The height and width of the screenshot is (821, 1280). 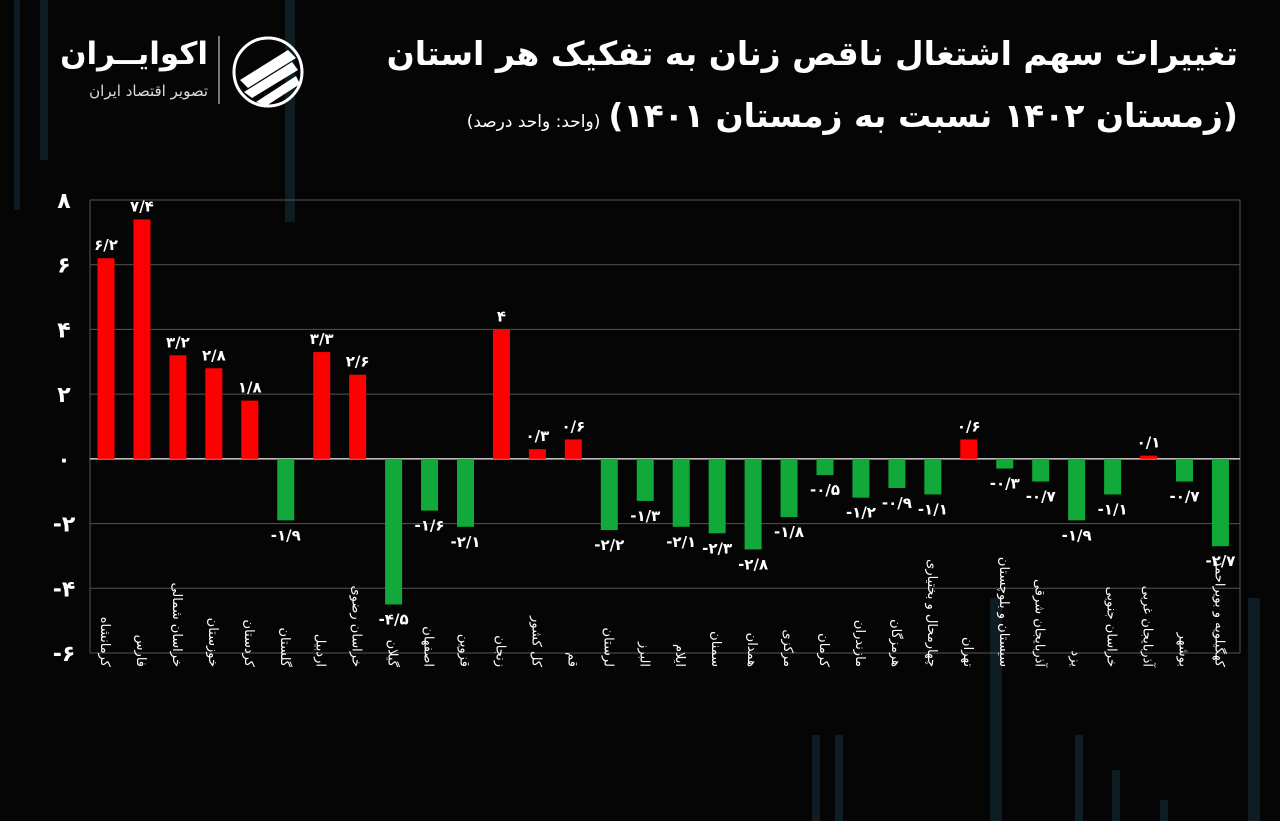 What do you see at coordinates (464, 650) in the screenshot?
I see `x-tick-label: قزوین` at bounding box center [464, 650].